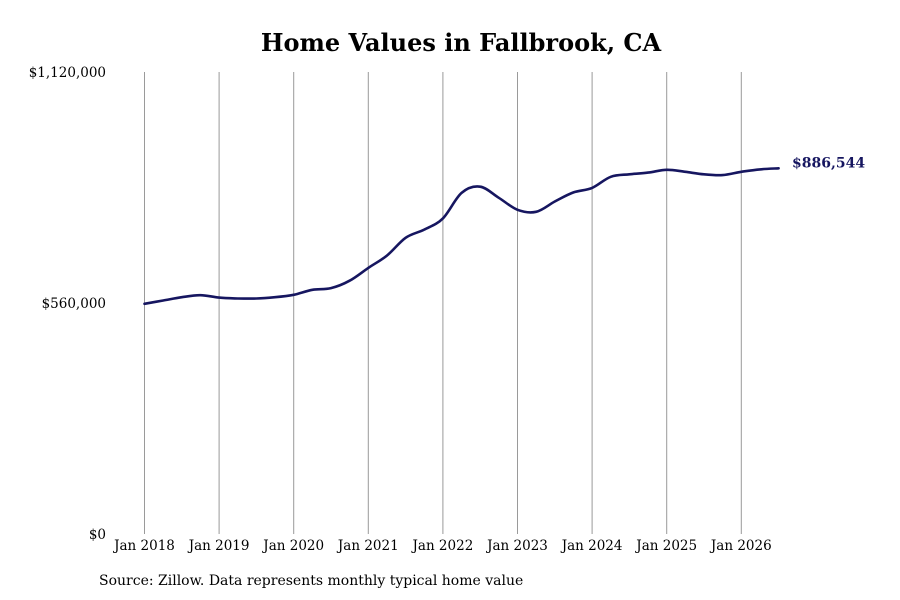 The height and width of the screenshot is (600, 900). What do you see at coordinates (665, 546) in the screenshot?
I see `x-tick-label-7: Jan 2025` at bounding box center [665, 546].